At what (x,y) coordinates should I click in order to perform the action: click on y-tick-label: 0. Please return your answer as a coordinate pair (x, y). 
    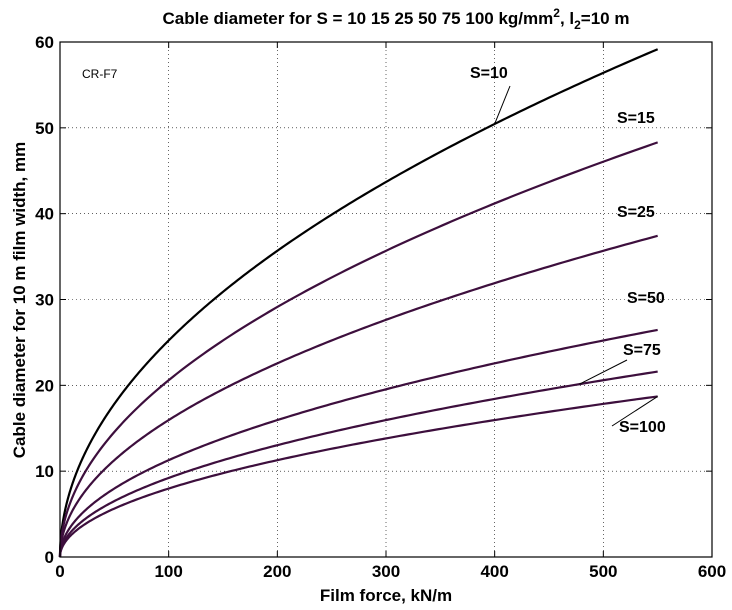
    Looking at the image, I should click on (49, 557).